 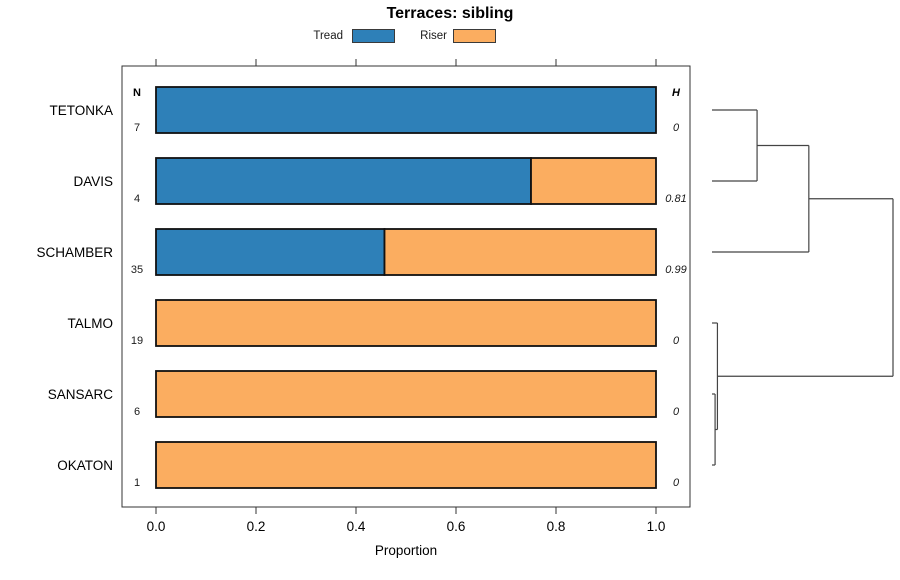 I want to click on category-label: TETONKA, so click(x=81, y=110).